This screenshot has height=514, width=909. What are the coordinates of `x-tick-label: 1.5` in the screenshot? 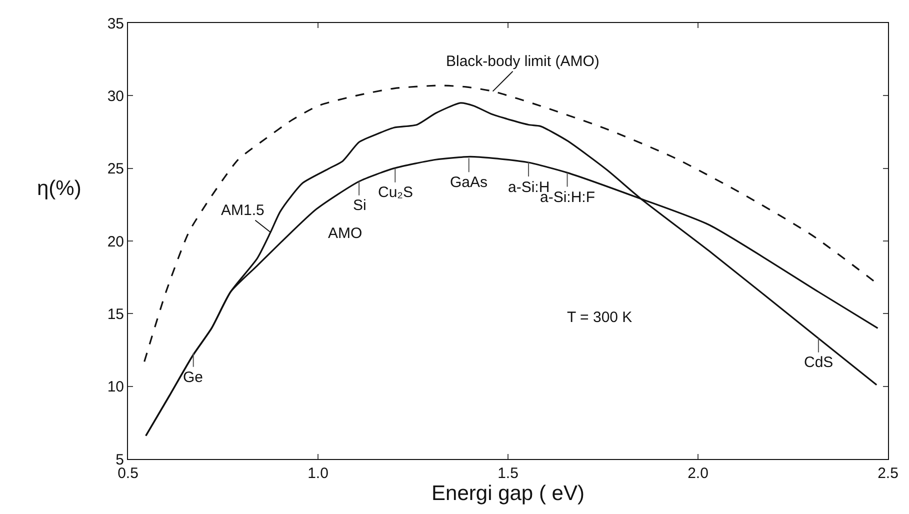 It's located at (508, 473).